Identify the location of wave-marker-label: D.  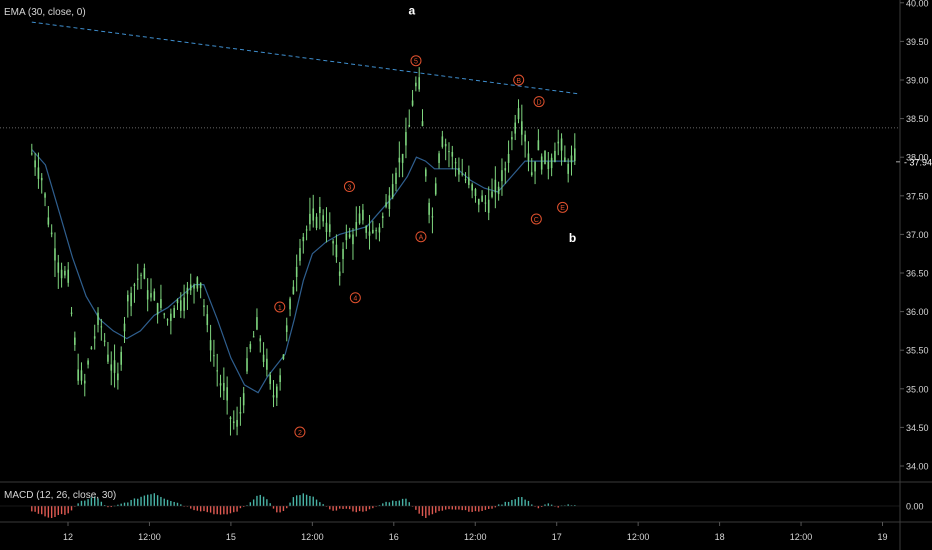
(539, 102).